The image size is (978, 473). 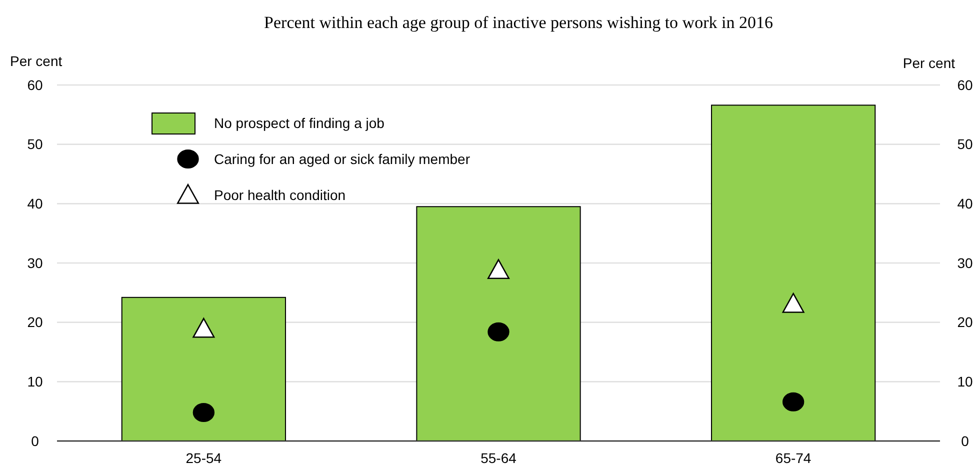 I want to click on y-axis-title: Per cent, so click(x=36, y=61).